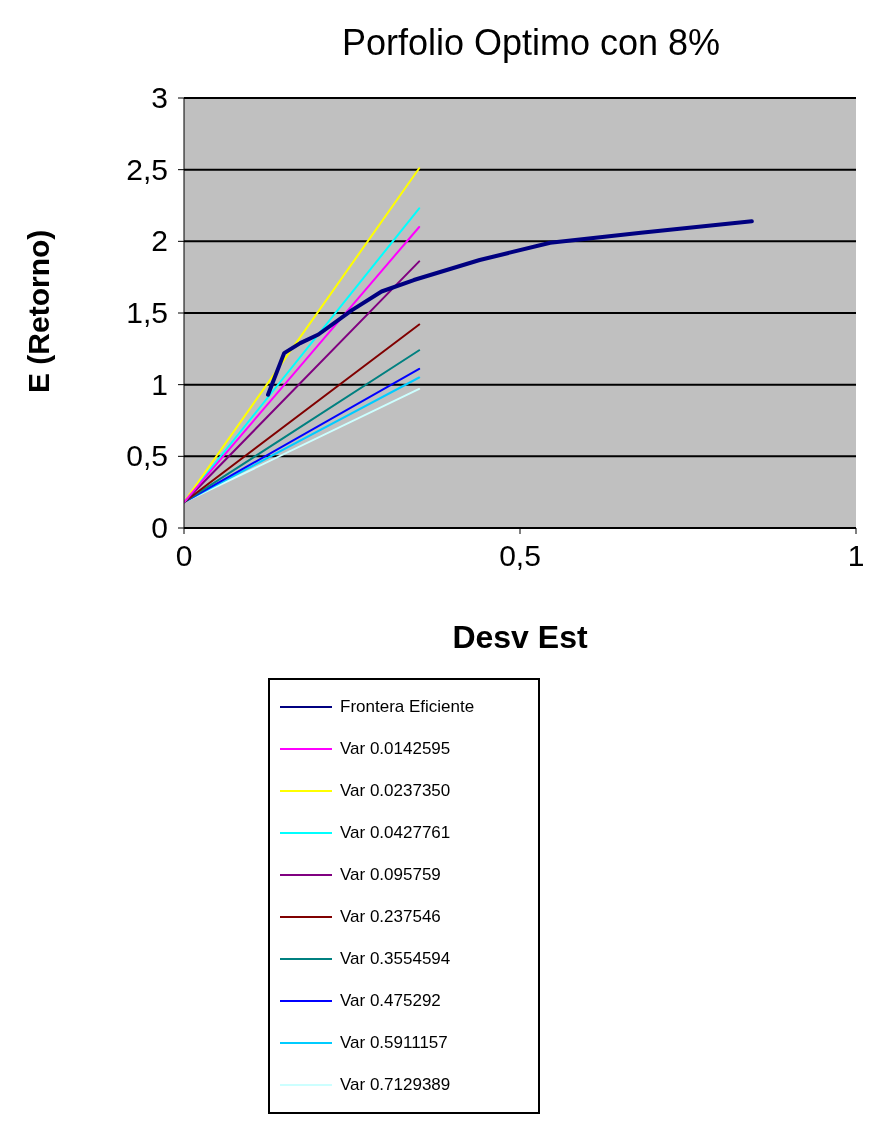  What do you see at coordinates (390, 1001) in the screenshot?
I see `legend-label: Var 0.475292` at bounding box center [390, 1001].